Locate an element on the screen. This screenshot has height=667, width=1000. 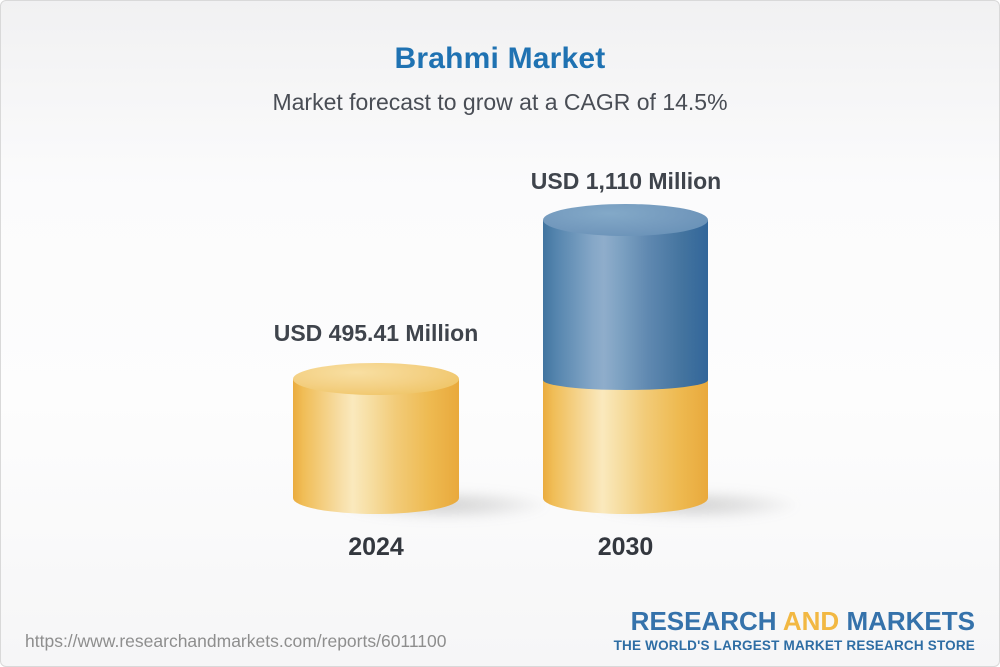
logo-word-markets: MARKETS is located at coordinates (910, 621).